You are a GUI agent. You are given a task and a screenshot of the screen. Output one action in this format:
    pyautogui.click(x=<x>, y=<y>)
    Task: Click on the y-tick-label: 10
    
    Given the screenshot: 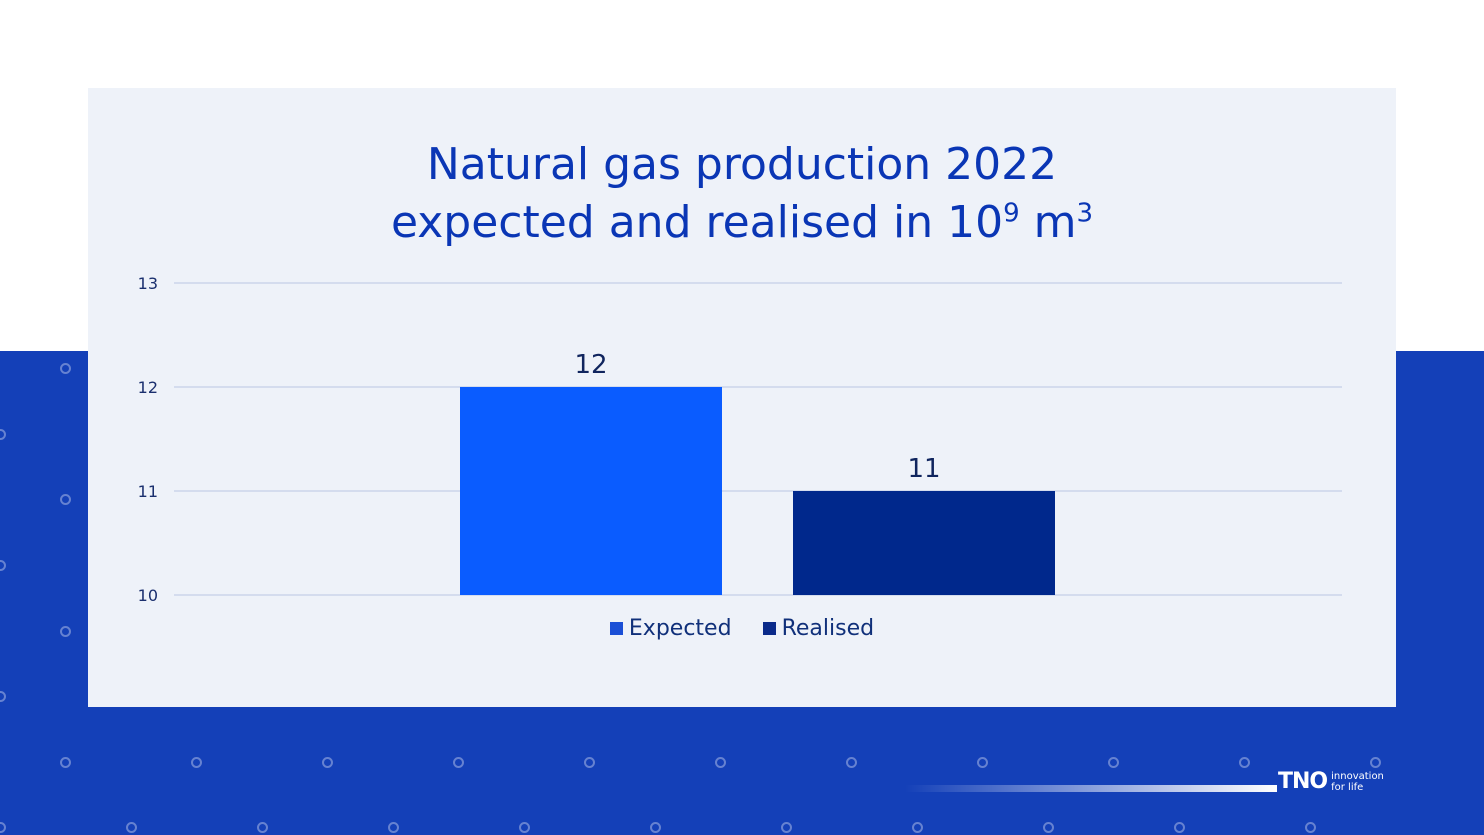 What is the action you would take?
    pyautogui.click(x=148, y=595)
    